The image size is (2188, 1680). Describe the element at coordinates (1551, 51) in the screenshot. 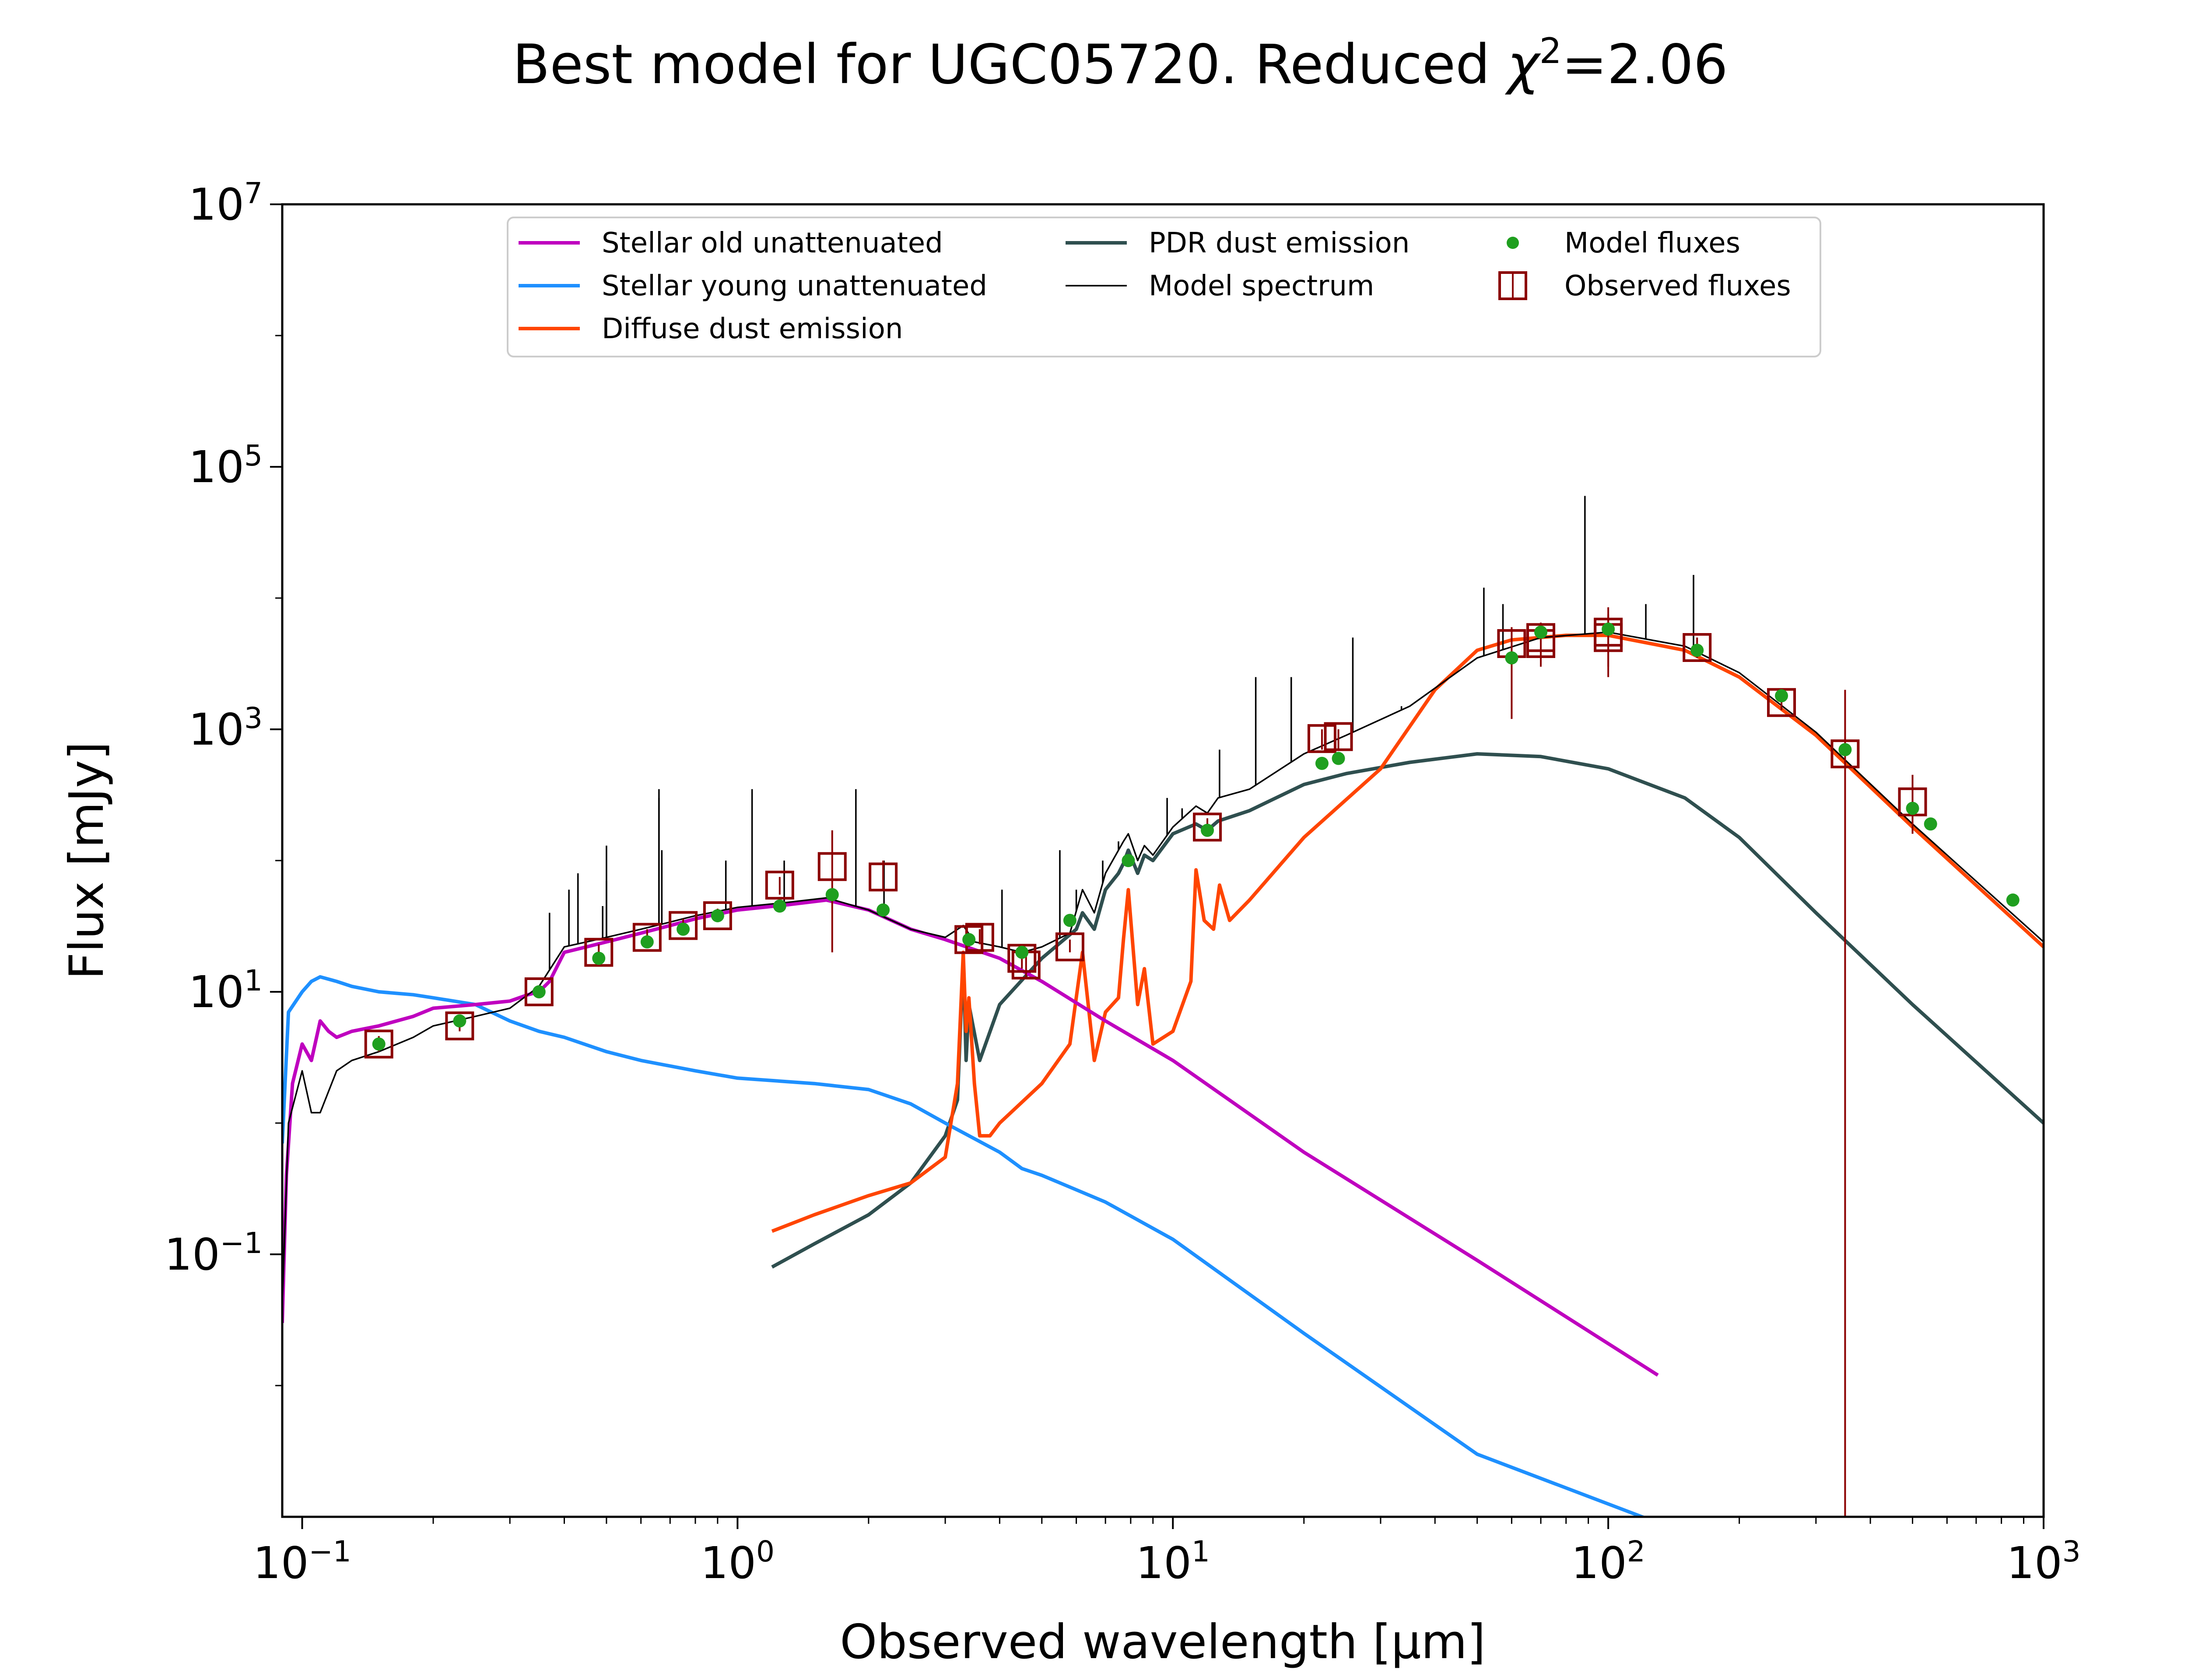

I see `chi-exponent: 2` at that location.